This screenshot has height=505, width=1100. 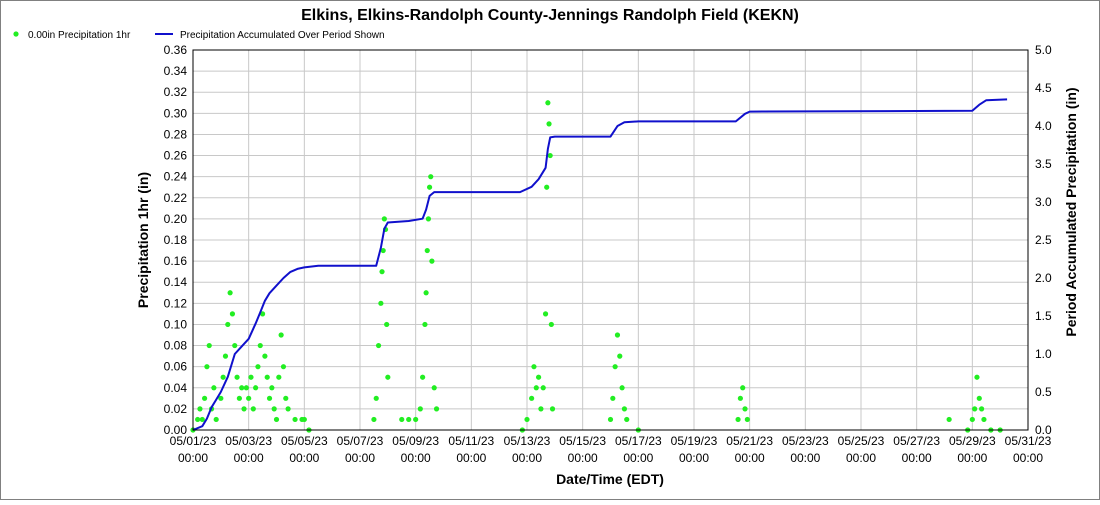 What do you see at coordinates (972, 441) in the screenshot?
I see `x-tick-date: 05/29/23` at bounding box center [972, 441].